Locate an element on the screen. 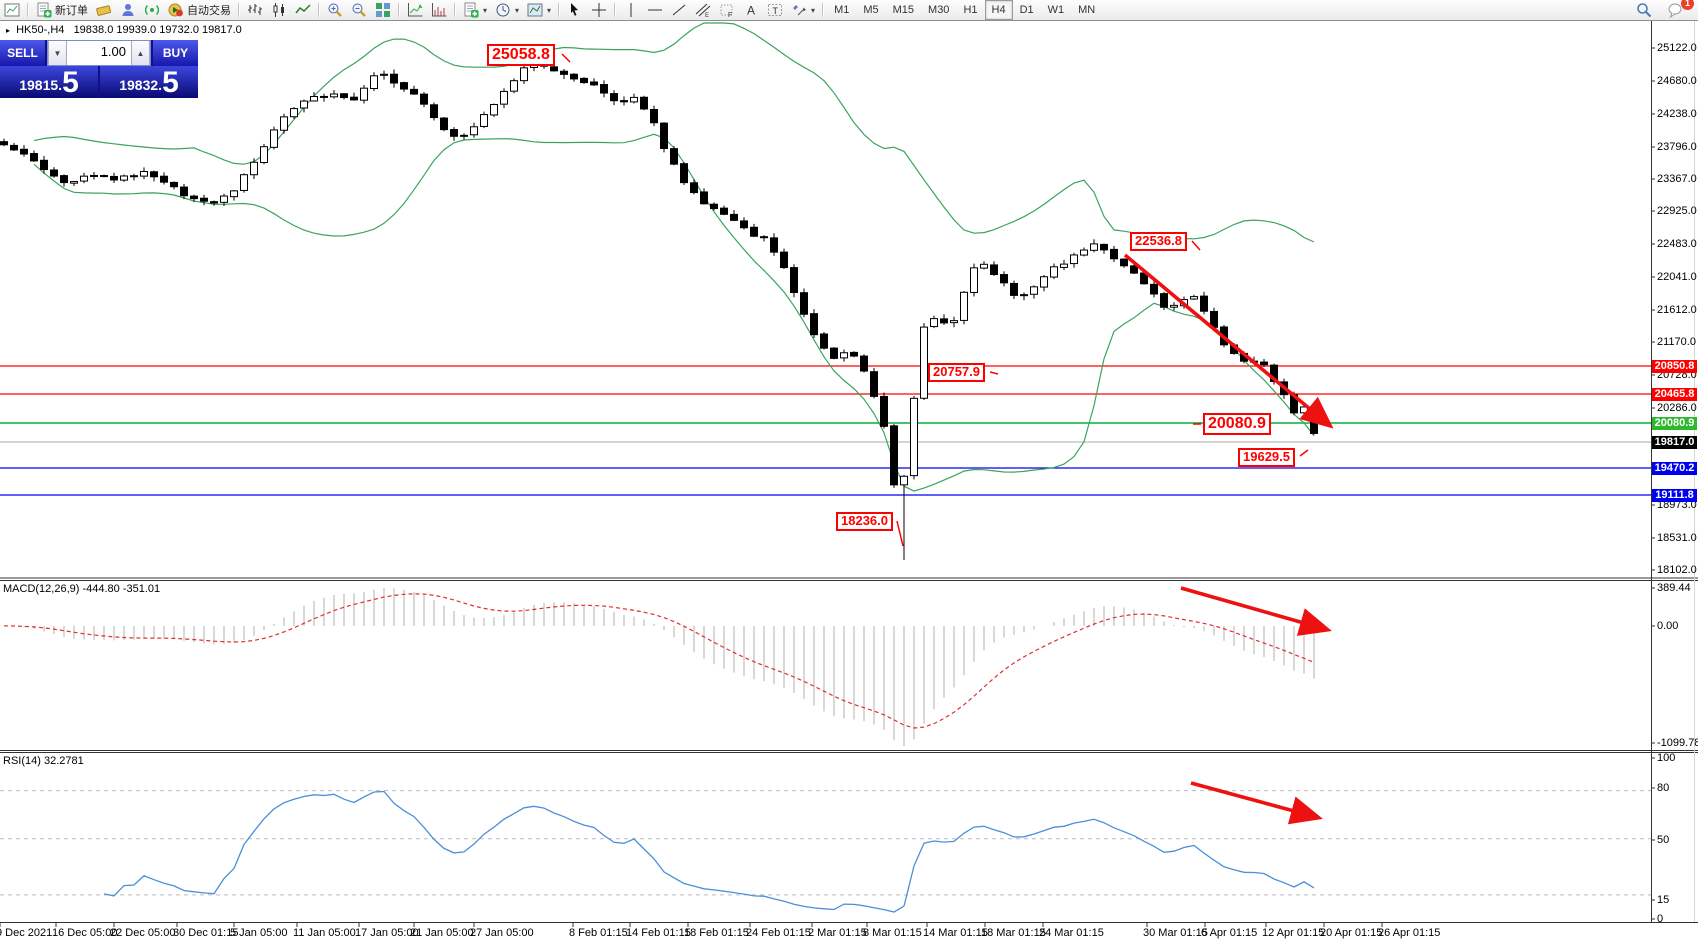 The height and width of the screenshot is (944, 1698). price-label: 18236.0 is located at coordinates (864, 521).